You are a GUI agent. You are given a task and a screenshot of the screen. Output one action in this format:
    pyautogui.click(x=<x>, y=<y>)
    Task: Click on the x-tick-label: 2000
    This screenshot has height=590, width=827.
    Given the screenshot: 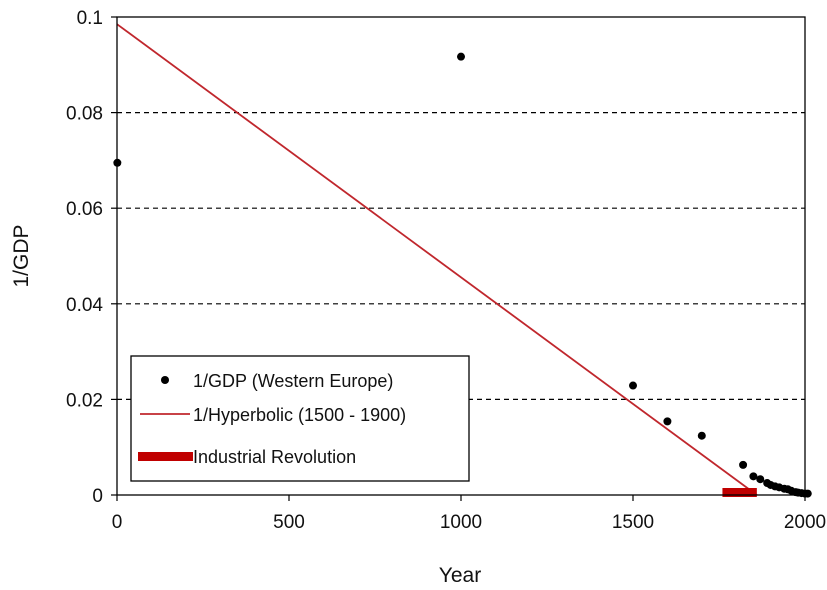 What is the action you would take?
    pyautogui.click(x=805, y=522)
    